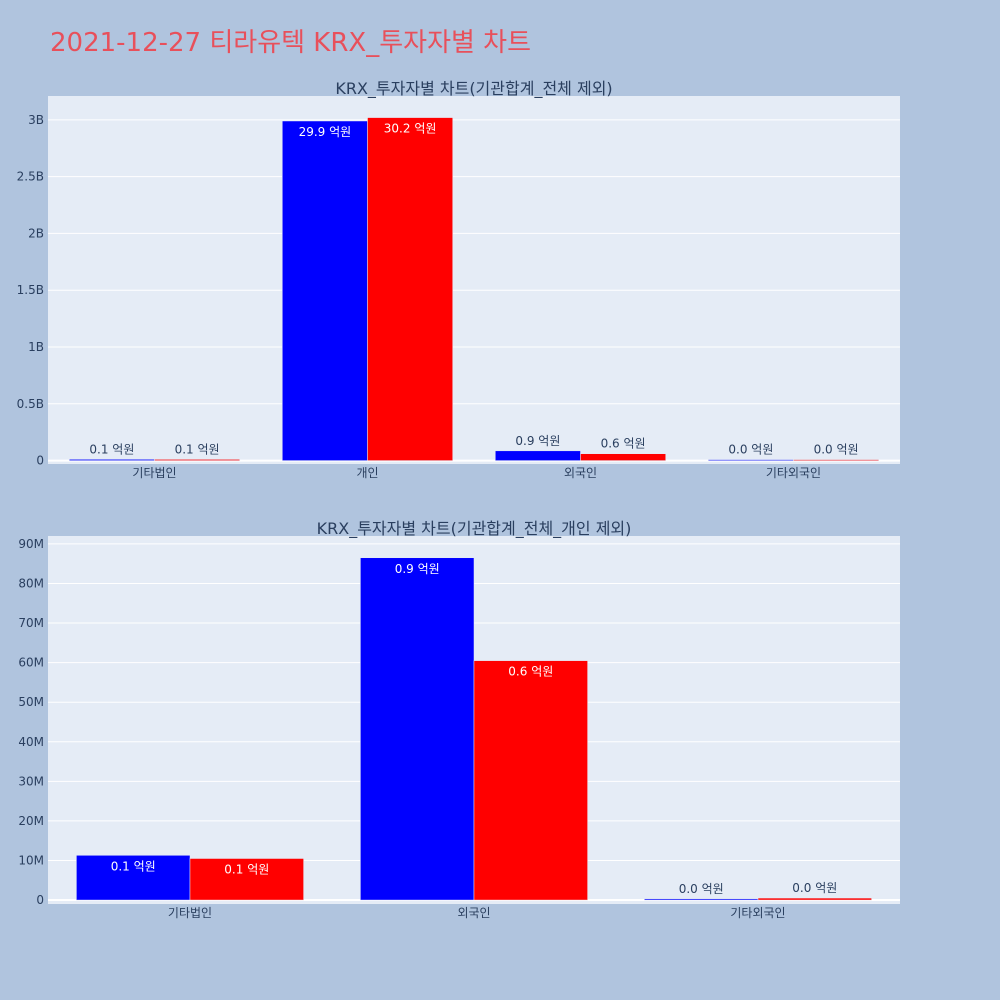  What do you see at coordinates (31, 583) in the screenshot?
I see `y-tick-label: 80M` at bounding box center [31, 583].